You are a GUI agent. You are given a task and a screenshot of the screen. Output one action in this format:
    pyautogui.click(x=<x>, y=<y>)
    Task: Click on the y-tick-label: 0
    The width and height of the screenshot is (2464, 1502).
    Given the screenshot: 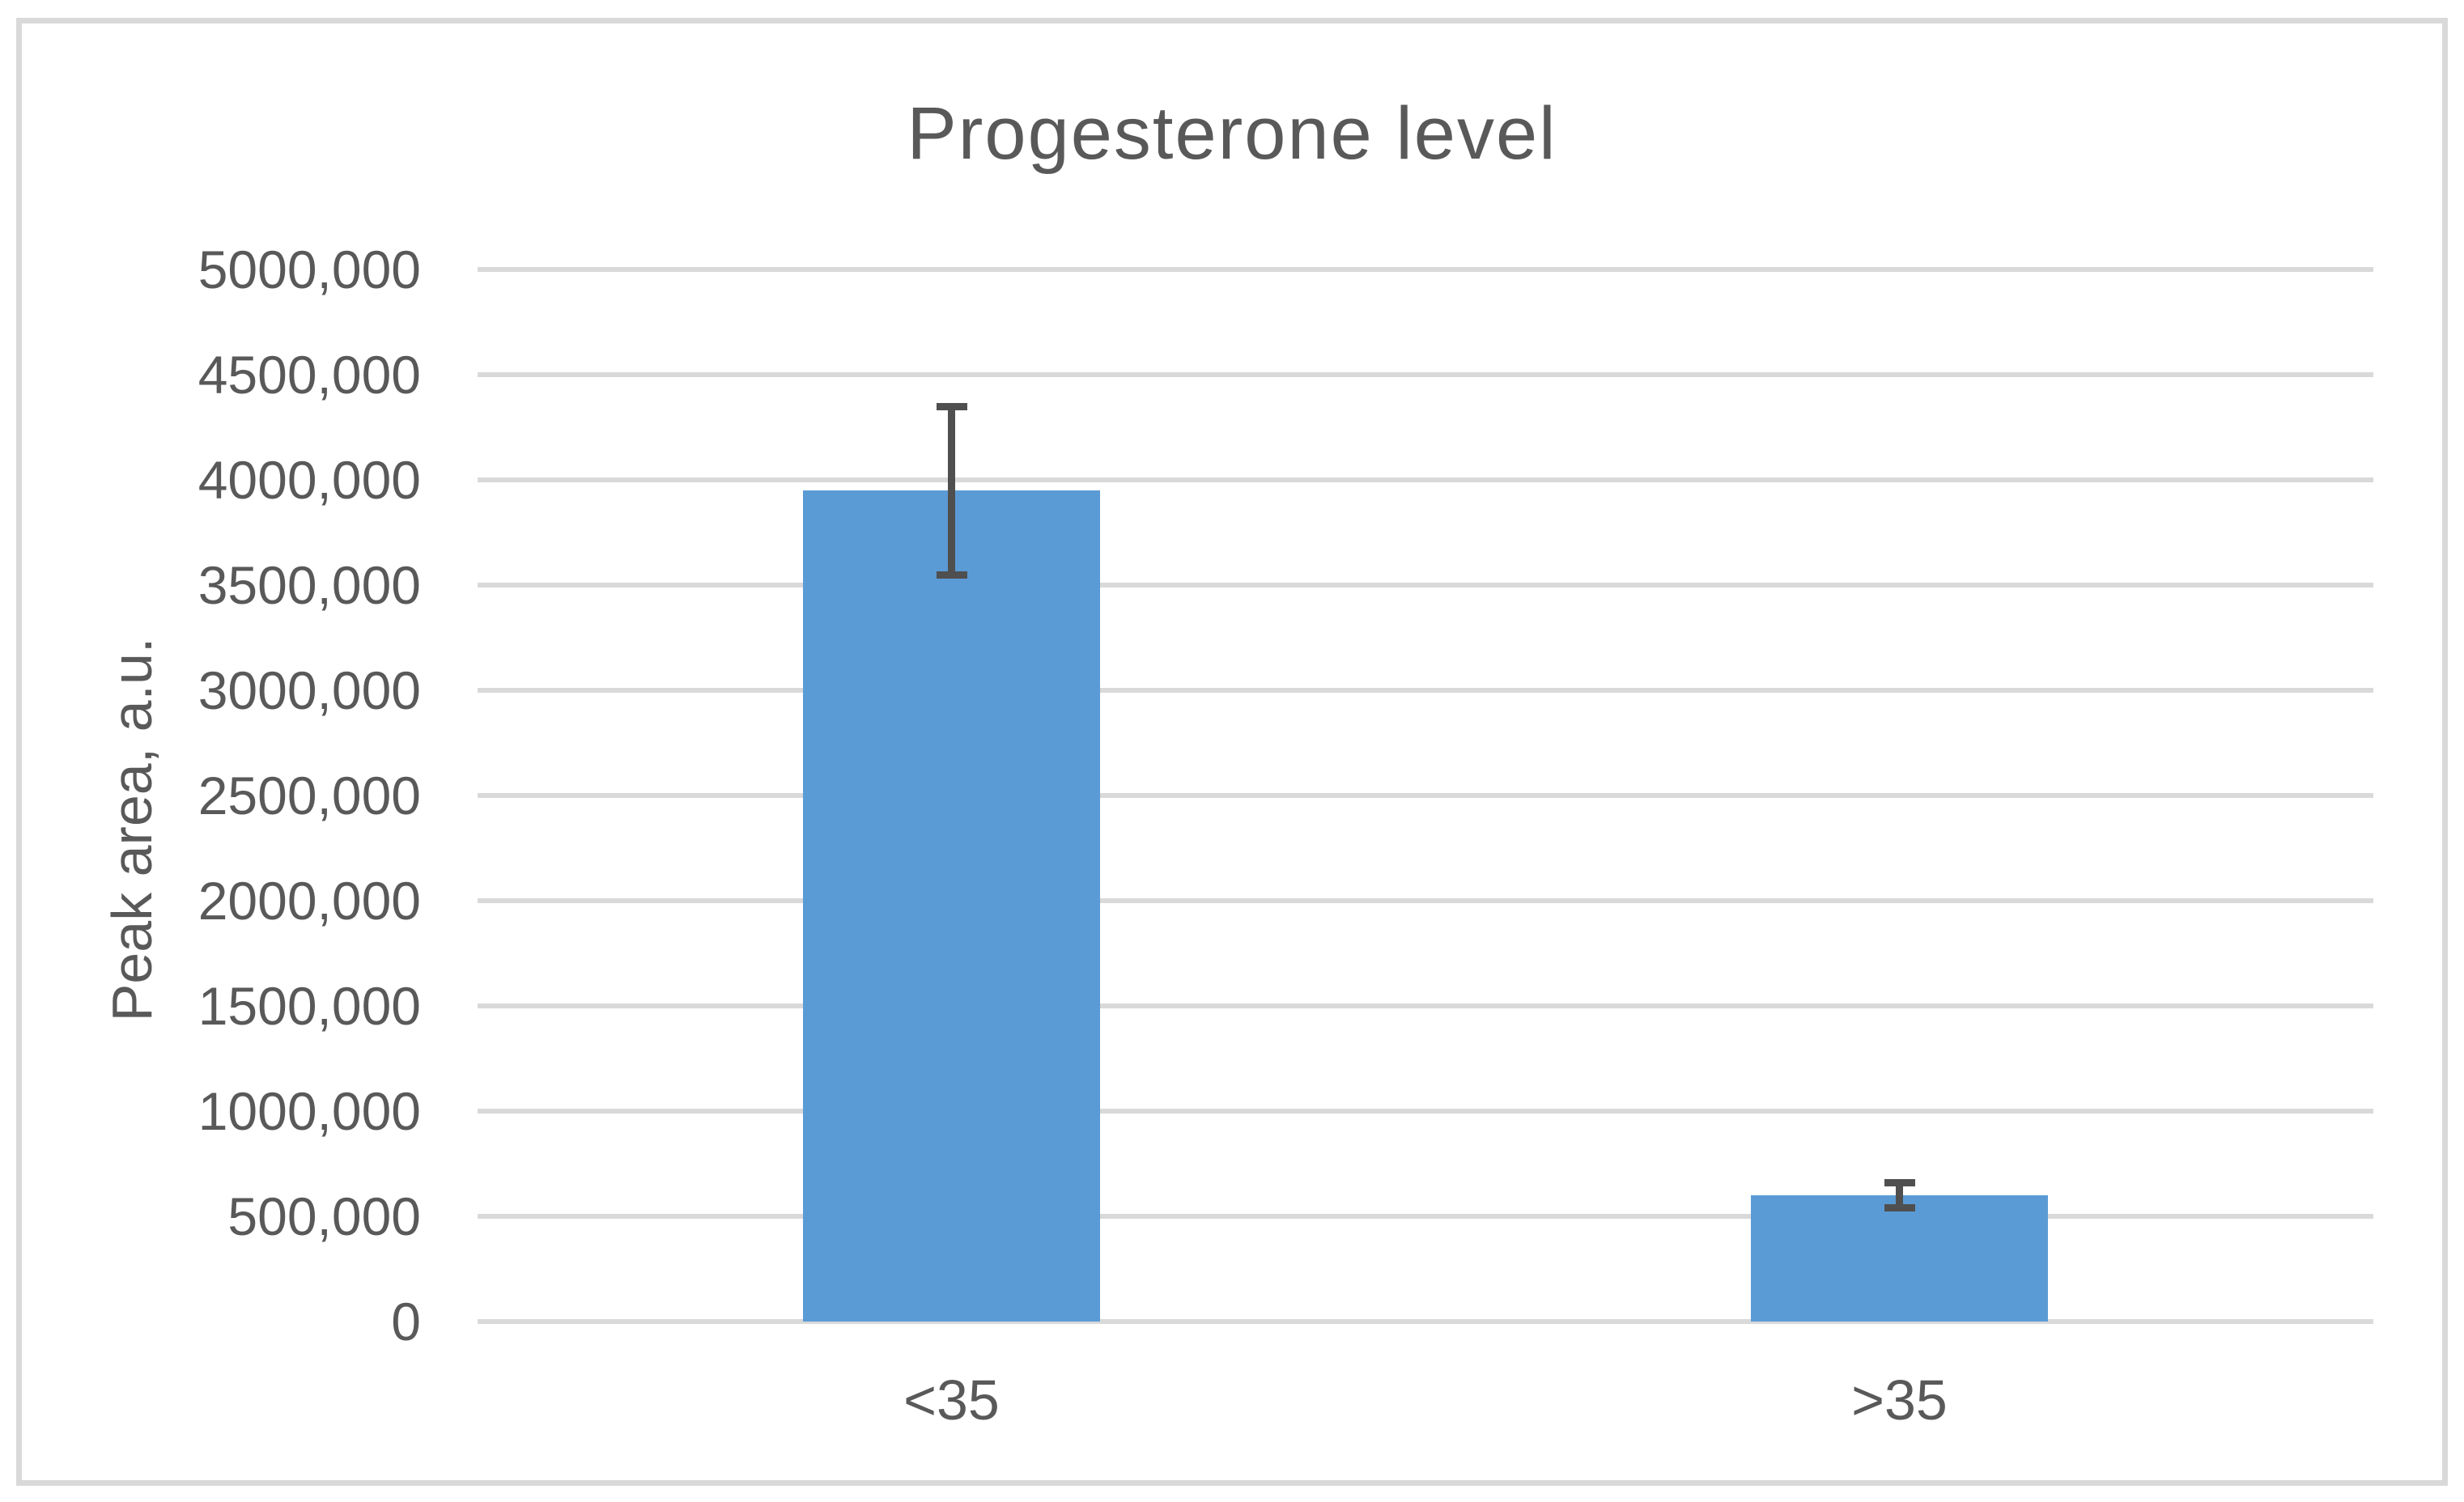 What is the action you would take?
    pyautogui.click(x=406, y=1321)
    